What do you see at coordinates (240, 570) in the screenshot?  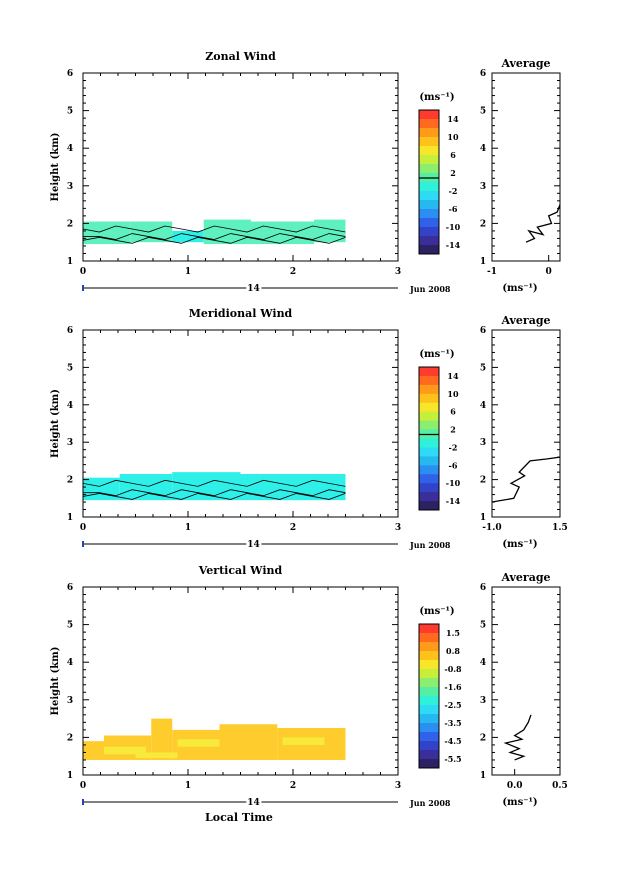 I see `panel-title: Vertical Wind` at bounding box center [240, 570].